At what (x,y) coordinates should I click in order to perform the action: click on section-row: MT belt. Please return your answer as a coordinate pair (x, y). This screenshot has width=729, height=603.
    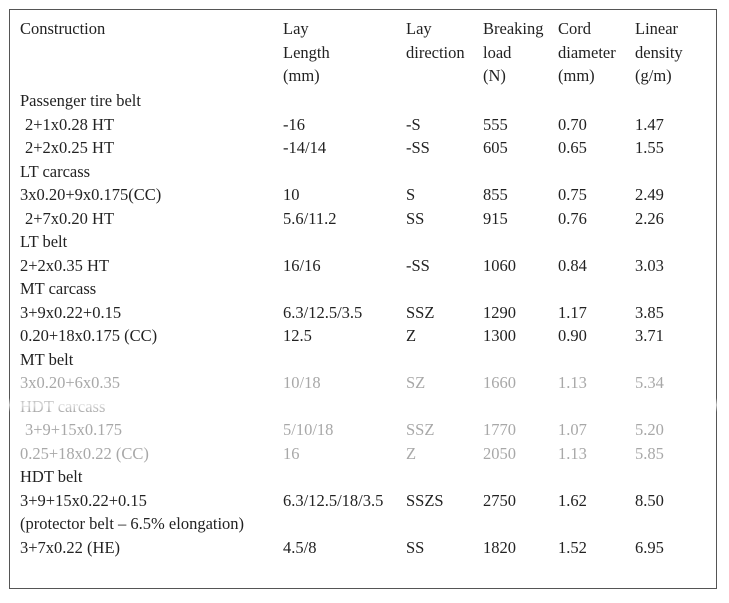
    Looking at the image, I should click on (364, 360).